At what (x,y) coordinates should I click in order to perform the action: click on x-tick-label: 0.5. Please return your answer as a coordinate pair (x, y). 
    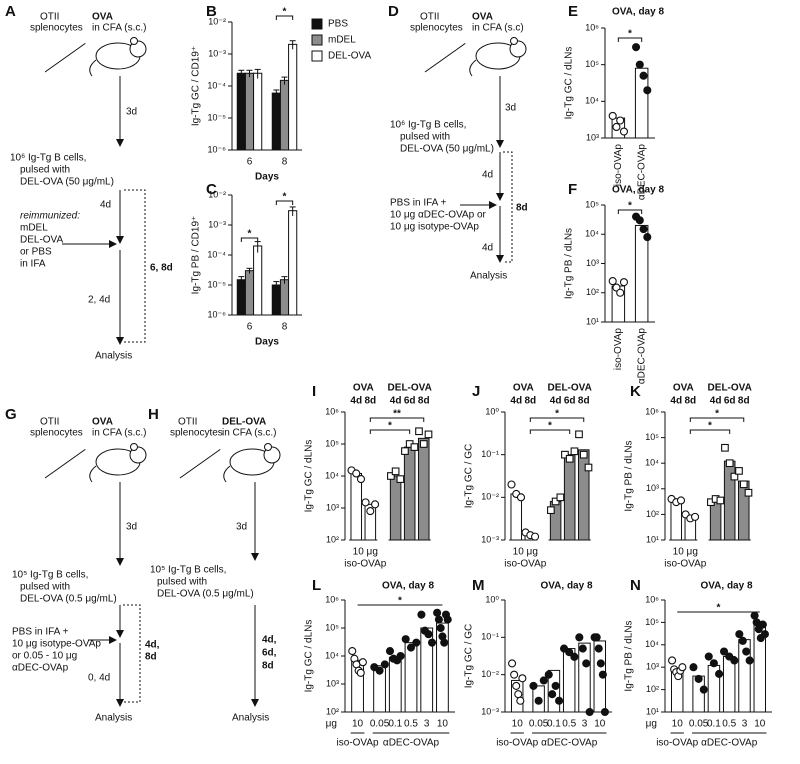
    Looking at the image, I should click on (411, 724).